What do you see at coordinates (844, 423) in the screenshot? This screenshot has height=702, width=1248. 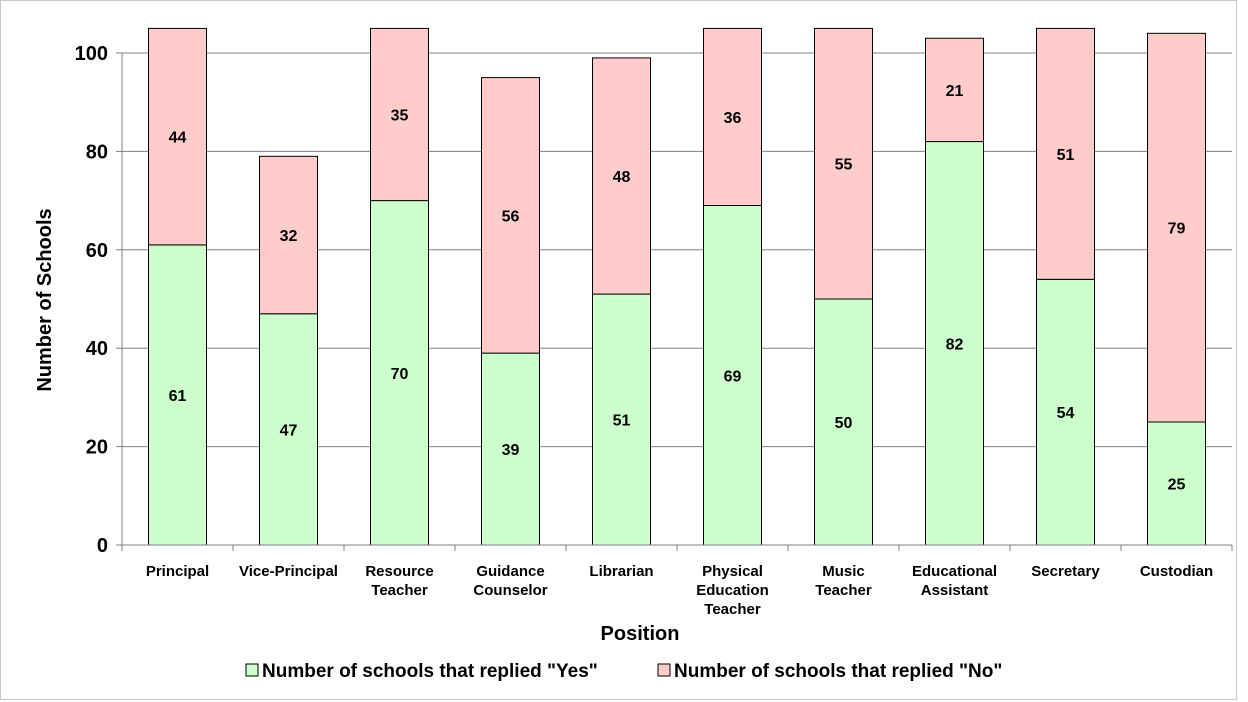 I see `data-label-yes: 50` at bounding box center [844, 423].